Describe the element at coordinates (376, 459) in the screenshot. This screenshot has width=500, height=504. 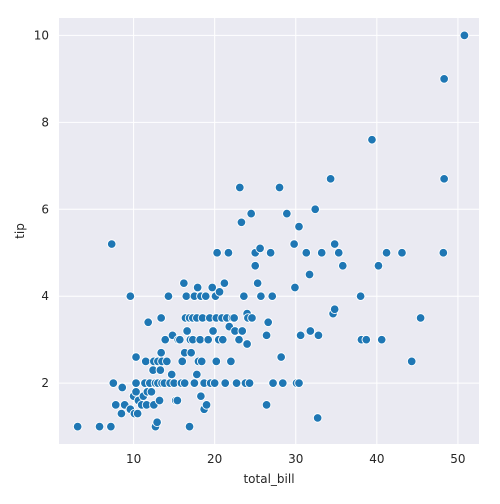
I see `x-tick-label: 40` at that location.